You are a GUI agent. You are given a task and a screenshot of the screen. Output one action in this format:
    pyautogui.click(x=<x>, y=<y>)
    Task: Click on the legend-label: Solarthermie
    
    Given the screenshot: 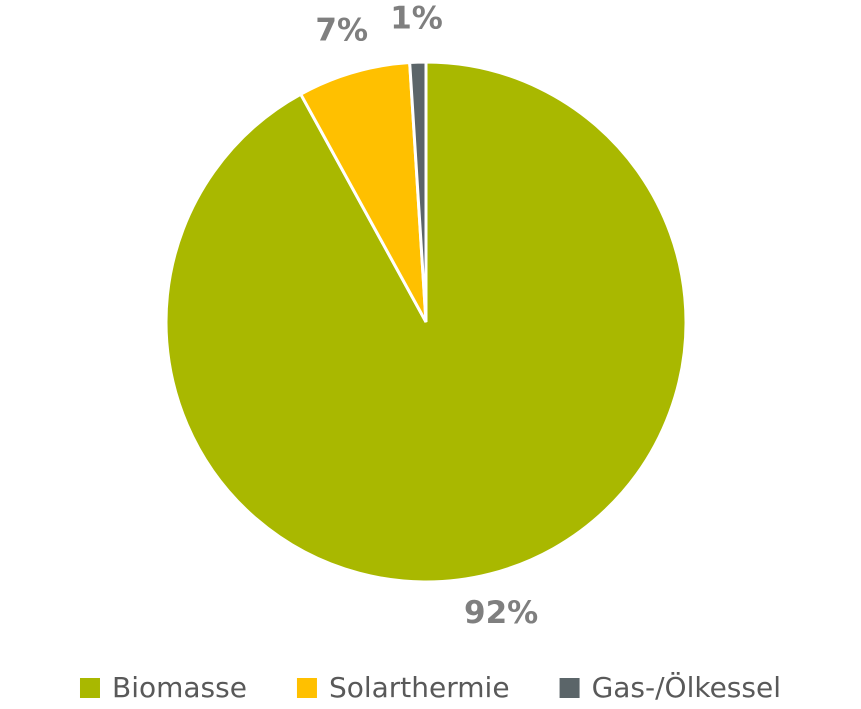 What is the action you would take?
    pyautogui.click(x=419, y=687)
    